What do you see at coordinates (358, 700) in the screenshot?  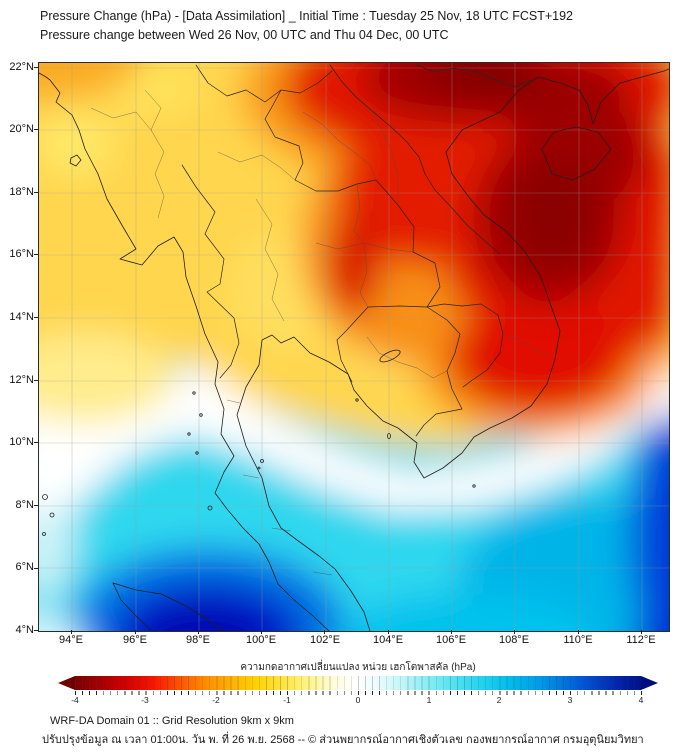 I see `colorbar-tick-label: 0` at bounding box center [358, 700].